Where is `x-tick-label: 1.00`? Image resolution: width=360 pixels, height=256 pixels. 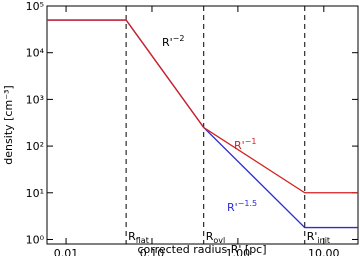
x-tick-label: 1.00 is located at coordinates (238, 251).